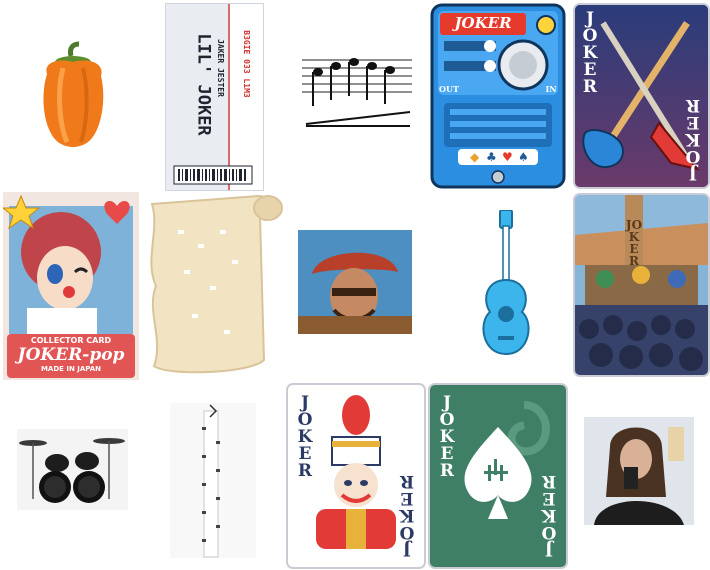 Image resolution: width=710 pixels, height=570 pixels. What do you see at coordinates (447, 437) in the screenshot?
I see `spade-card-corner-label: JOKER` at bounding box center [447, 437].